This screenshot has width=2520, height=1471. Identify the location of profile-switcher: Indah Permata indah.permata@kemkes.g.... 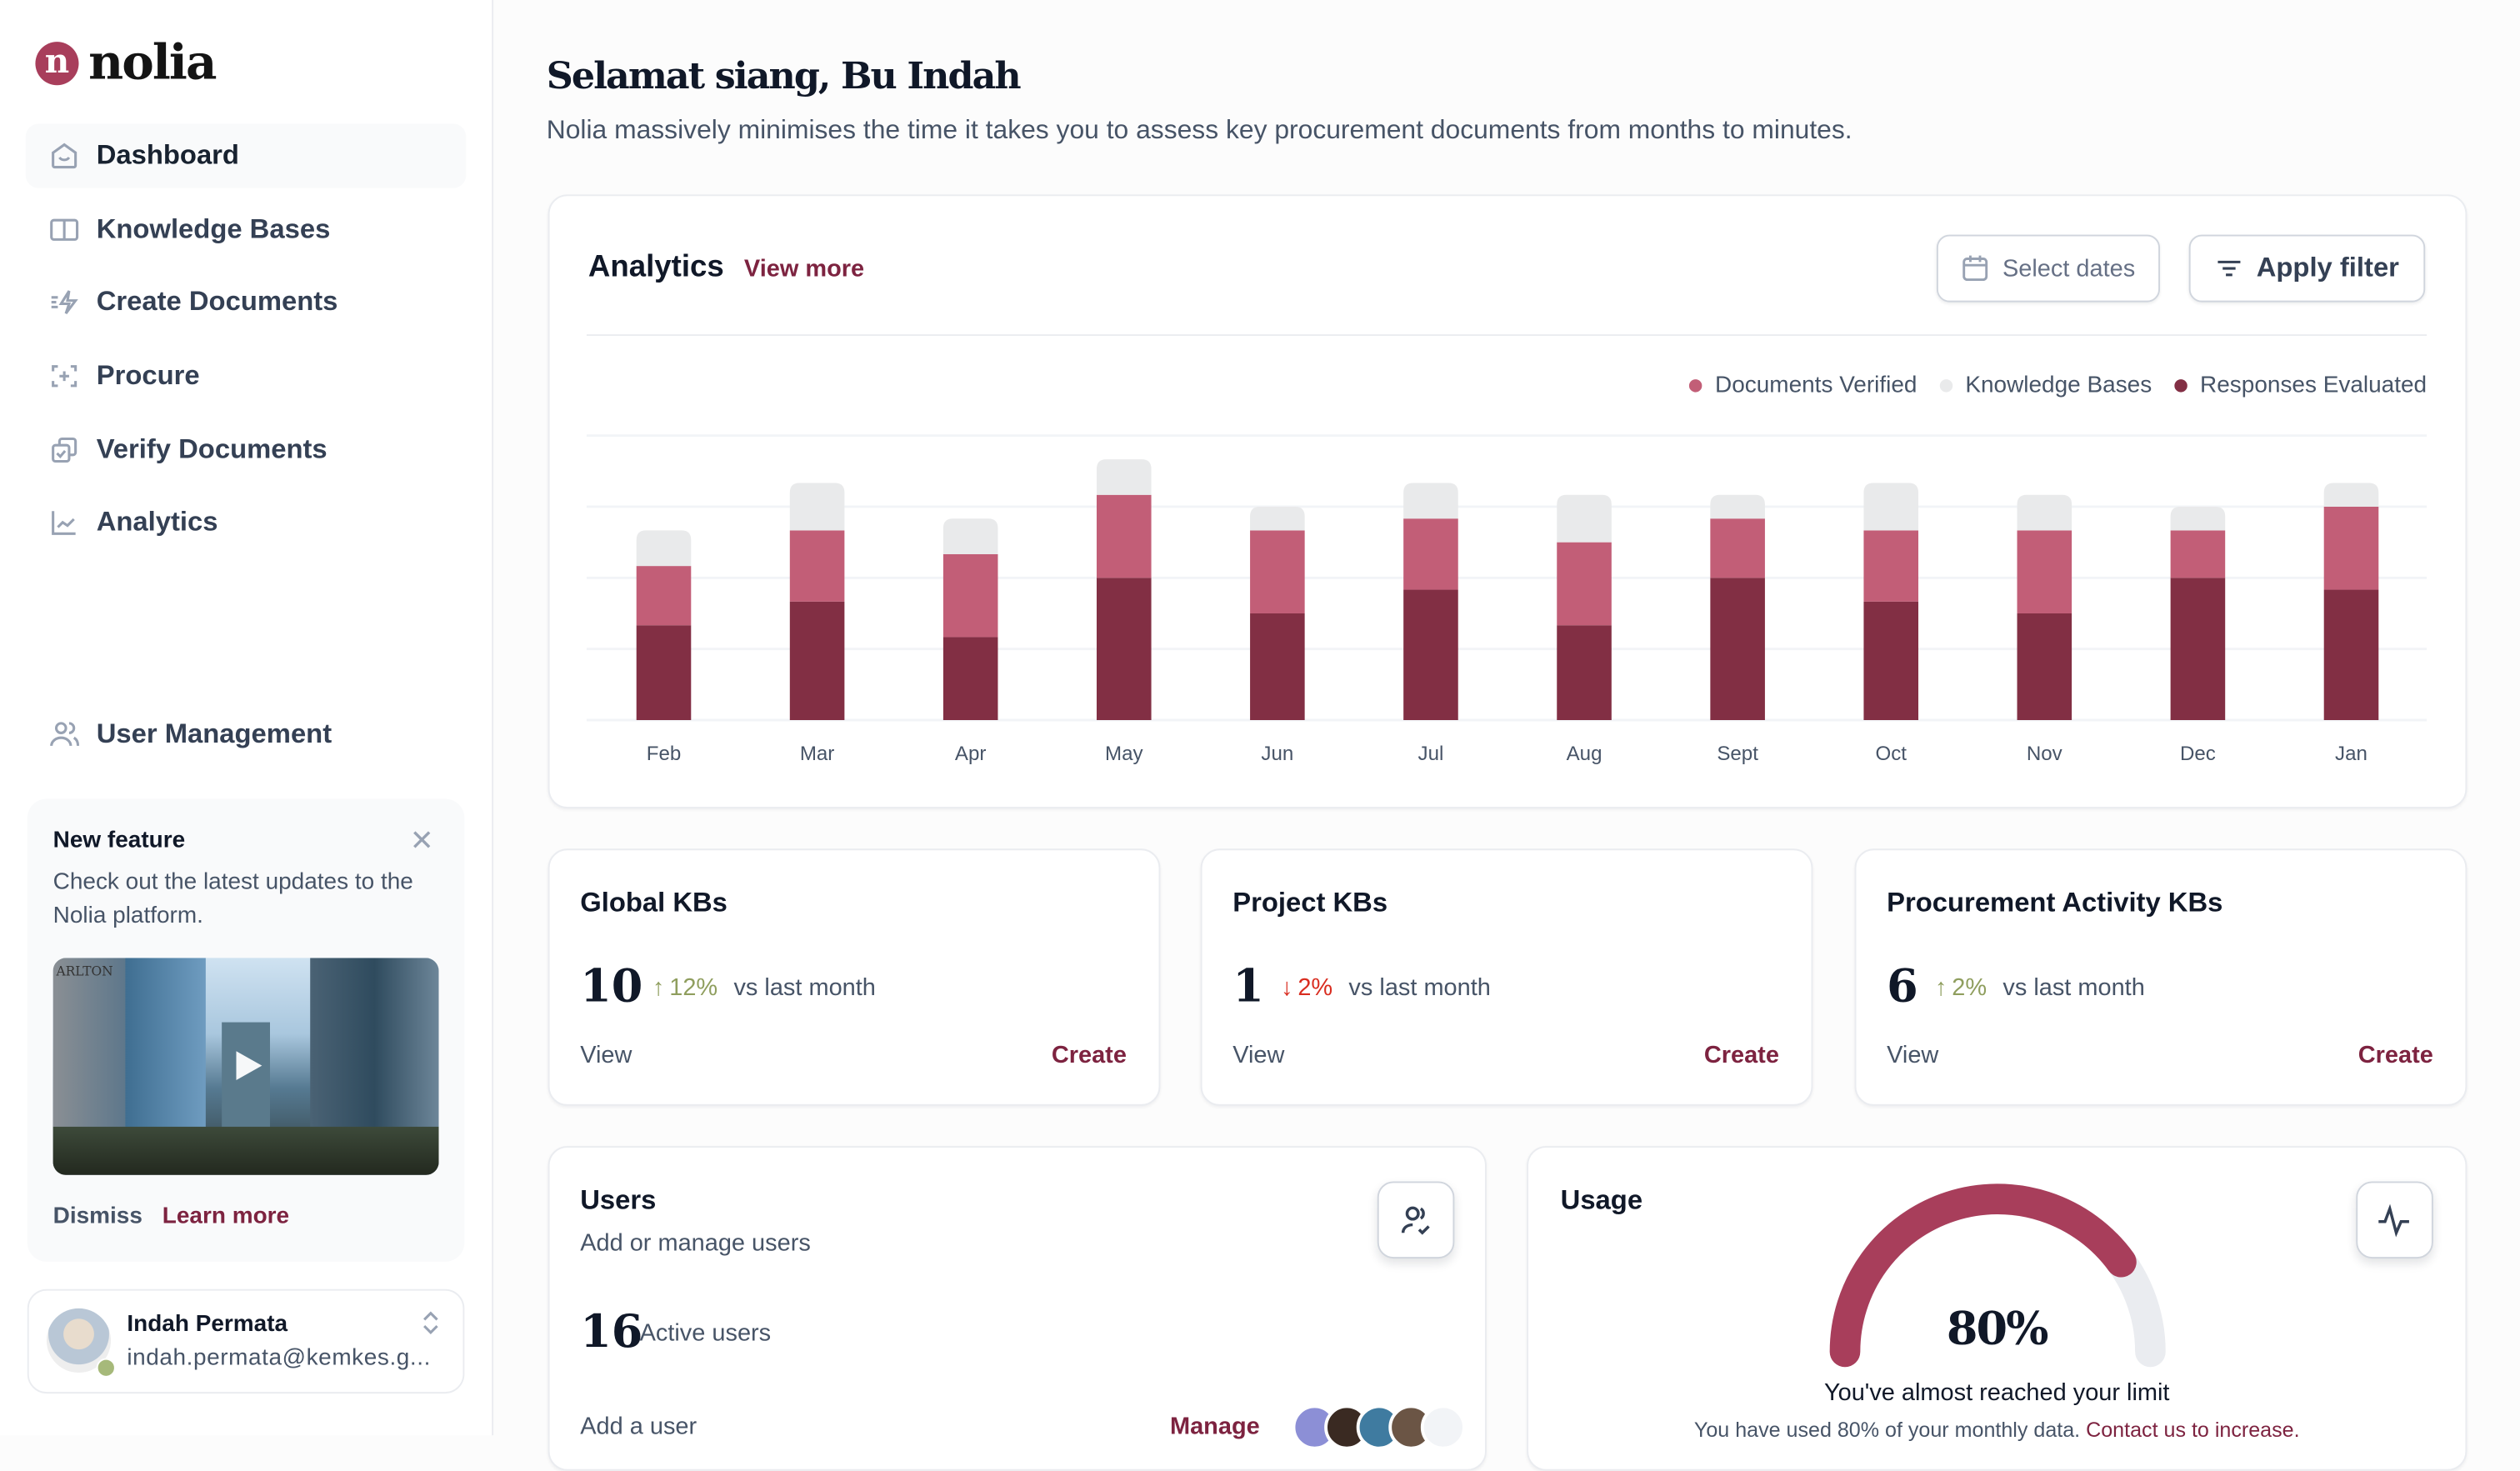
(246, 1341).